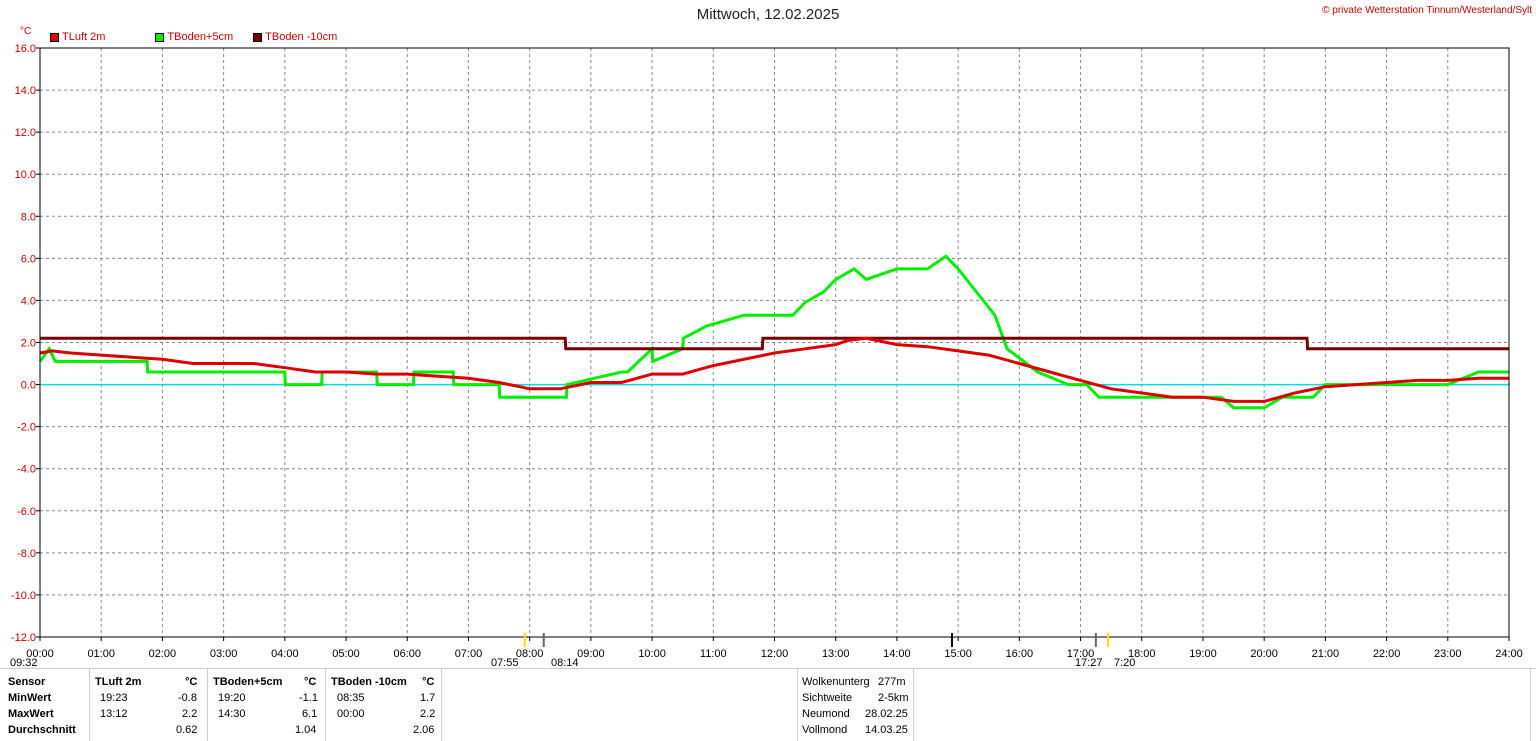  Describe the element at coordinates (28, 259) in the screenshot. I see `y-tick-label: 6.0` at that location.